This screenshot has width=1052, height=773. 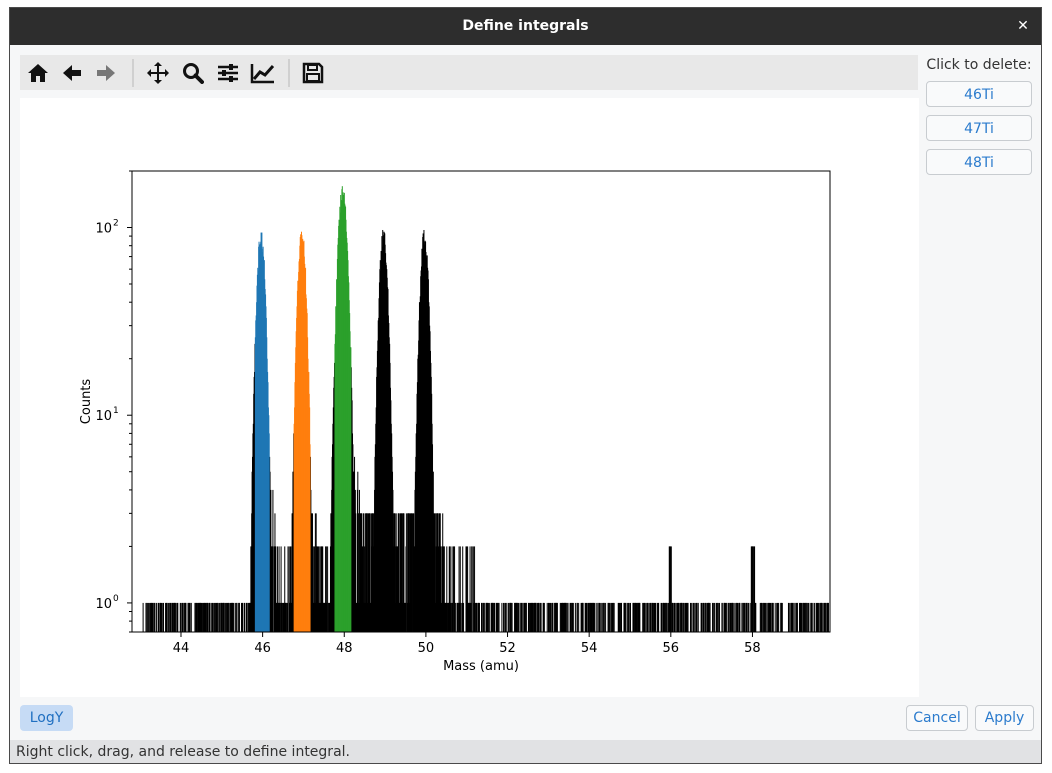 What do you see at coordinates (106, 73) in the screenshot?
I see `forward-arrow-icon` at bounding box center [106, 73].